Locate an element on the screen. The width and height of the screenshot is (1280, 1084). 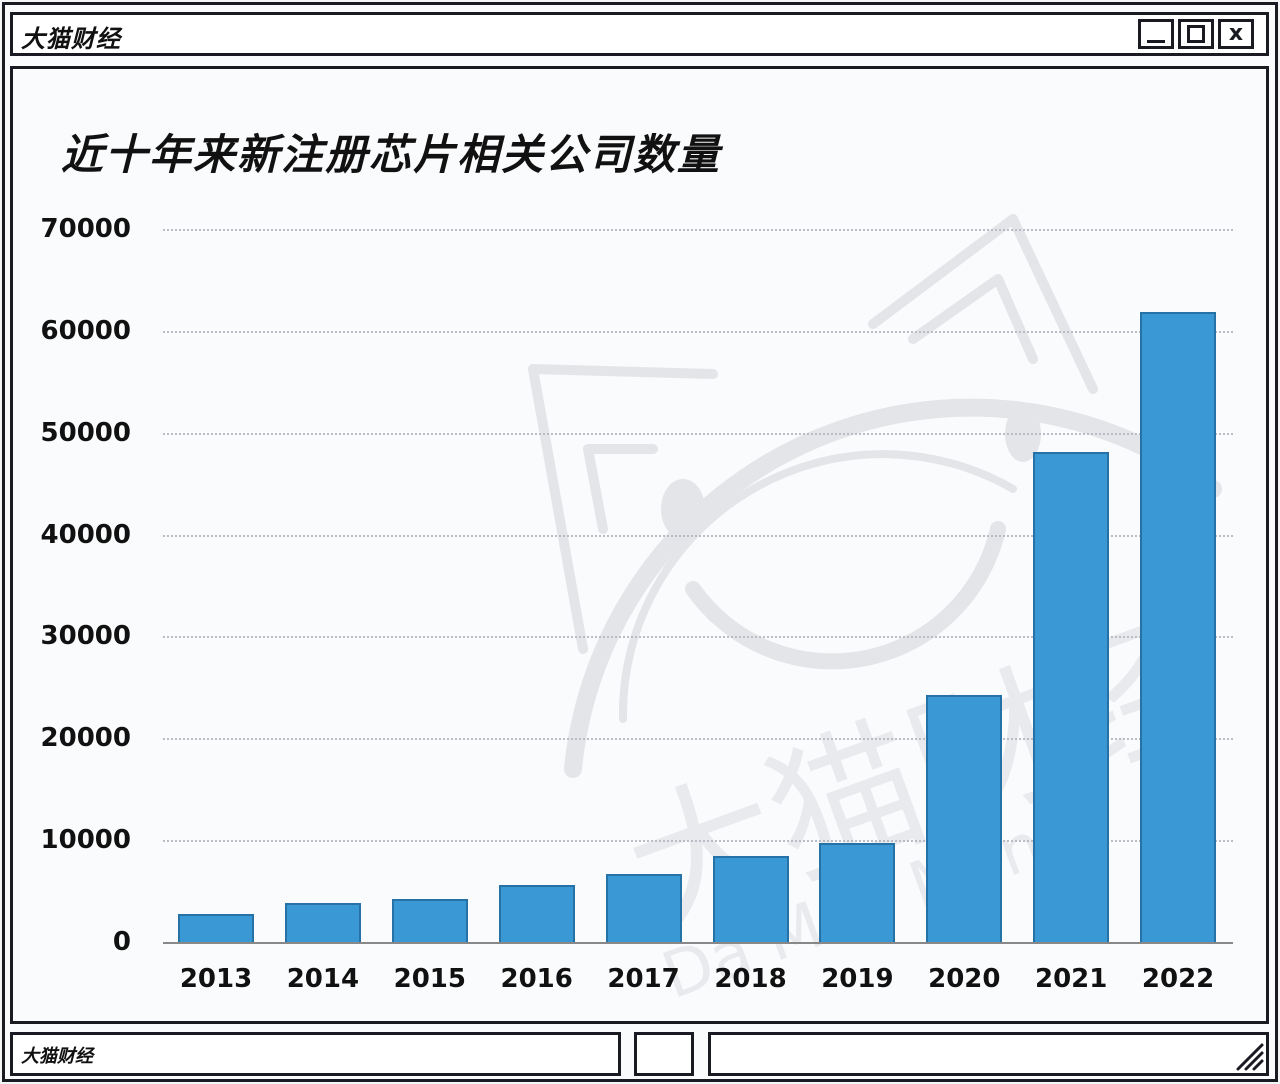
y-axis-tick-label: 30000 is located at coordinates (85, 636).